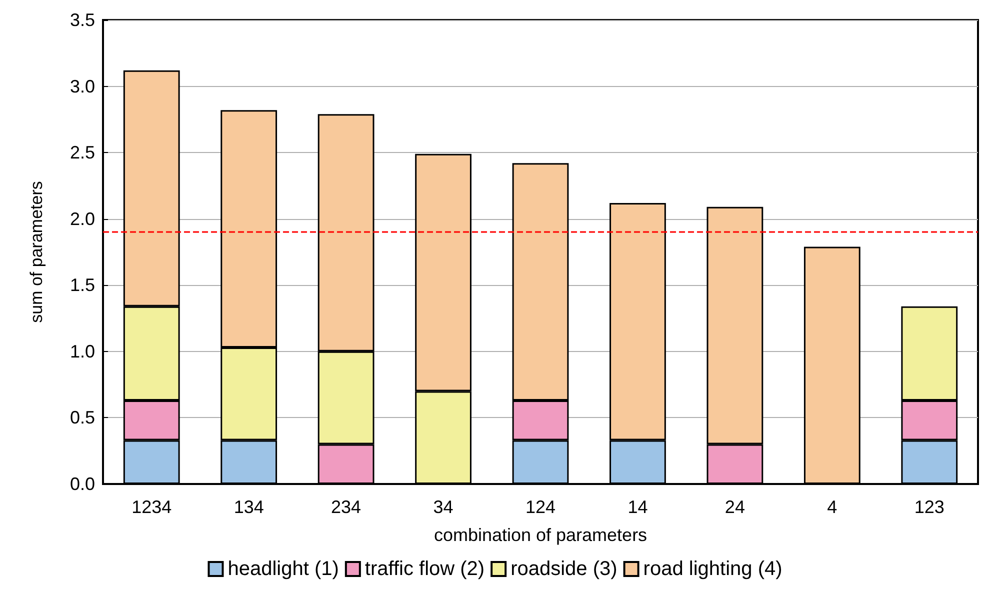 This screenshot has width=990, height=592. Describe the element at coordinates (82, 418) in the screenshot. I see `y-tick-label: 0.5` at that location.